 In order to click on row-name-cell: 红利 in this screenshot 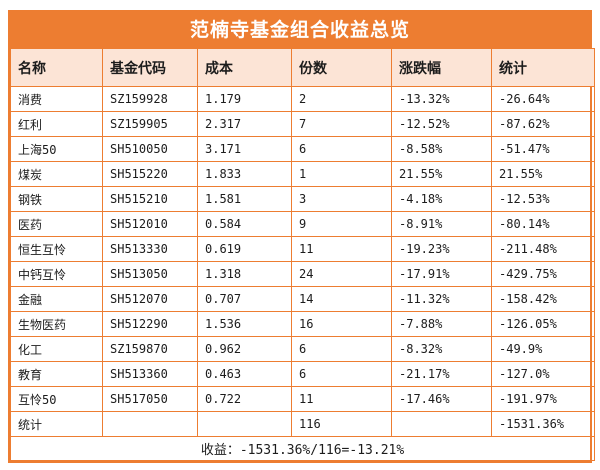, I will do `click(56, 124)`.